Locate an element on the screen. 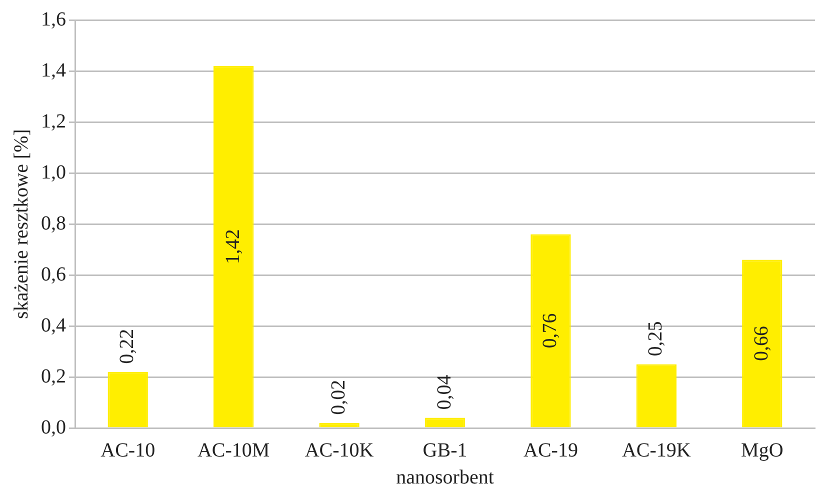 The image size is (827, 496). x-tick-label: AC-10 is located at coordinates (128, 450).